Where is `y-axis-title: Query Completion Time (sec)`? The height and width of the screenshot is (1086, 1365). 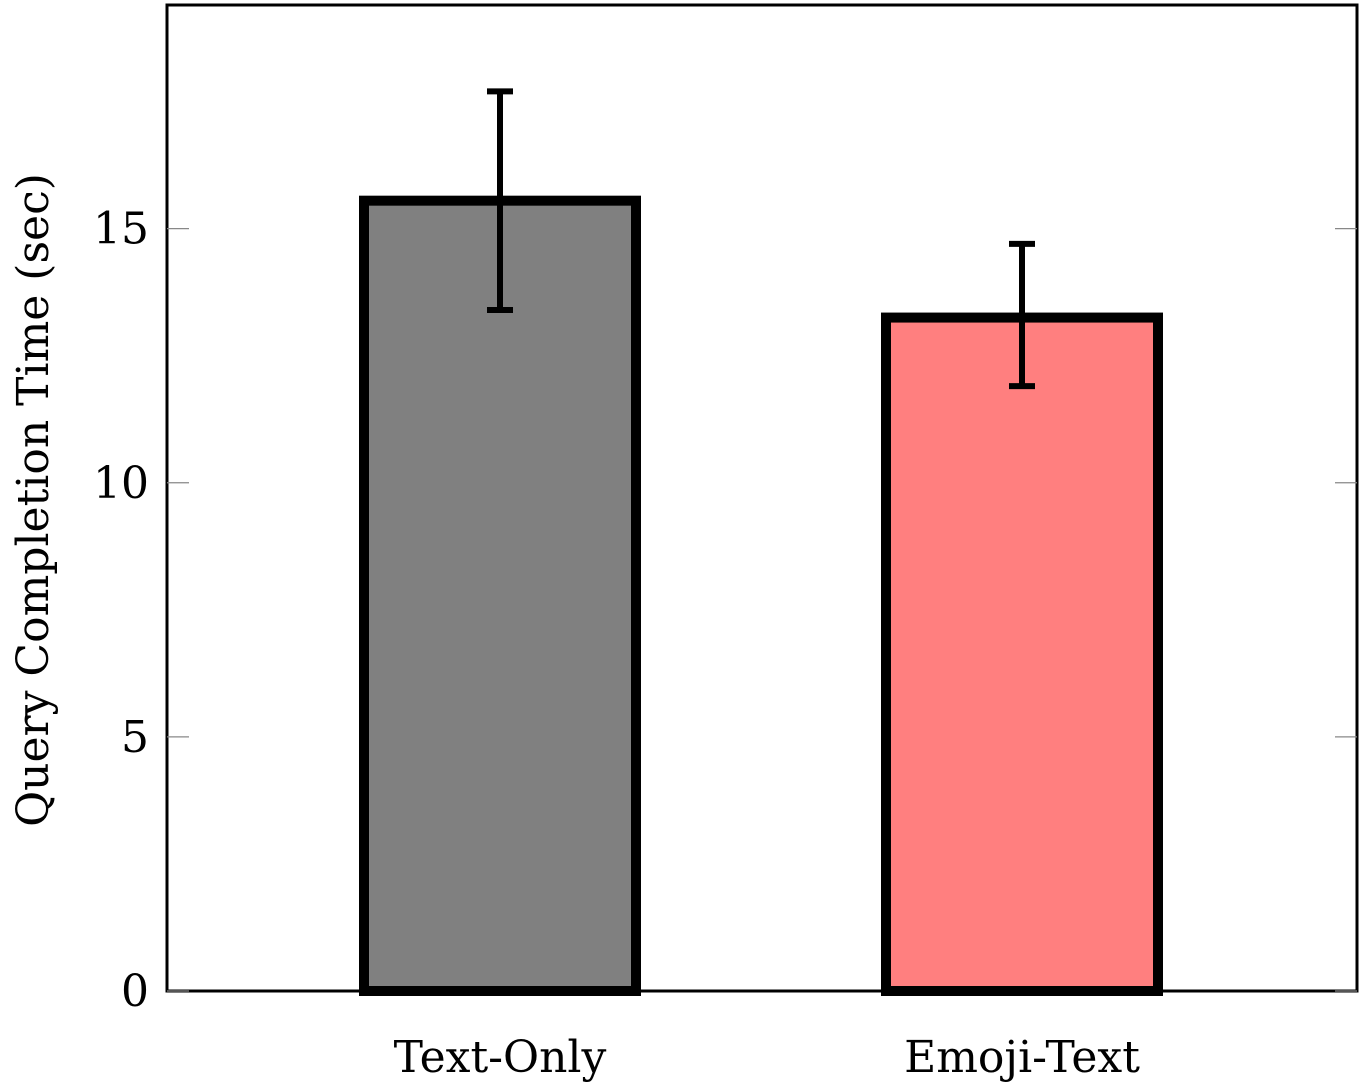 y-axis-title: Query Completion Time (sec) is located at coordinates (33, 500).